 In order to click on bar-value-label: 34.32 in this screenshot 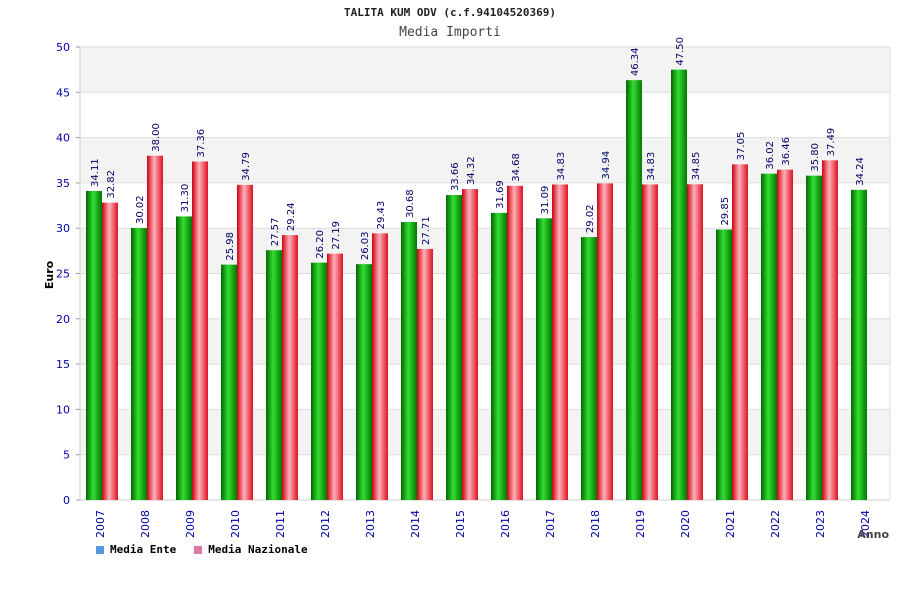, I will do `click(471, 170)`.